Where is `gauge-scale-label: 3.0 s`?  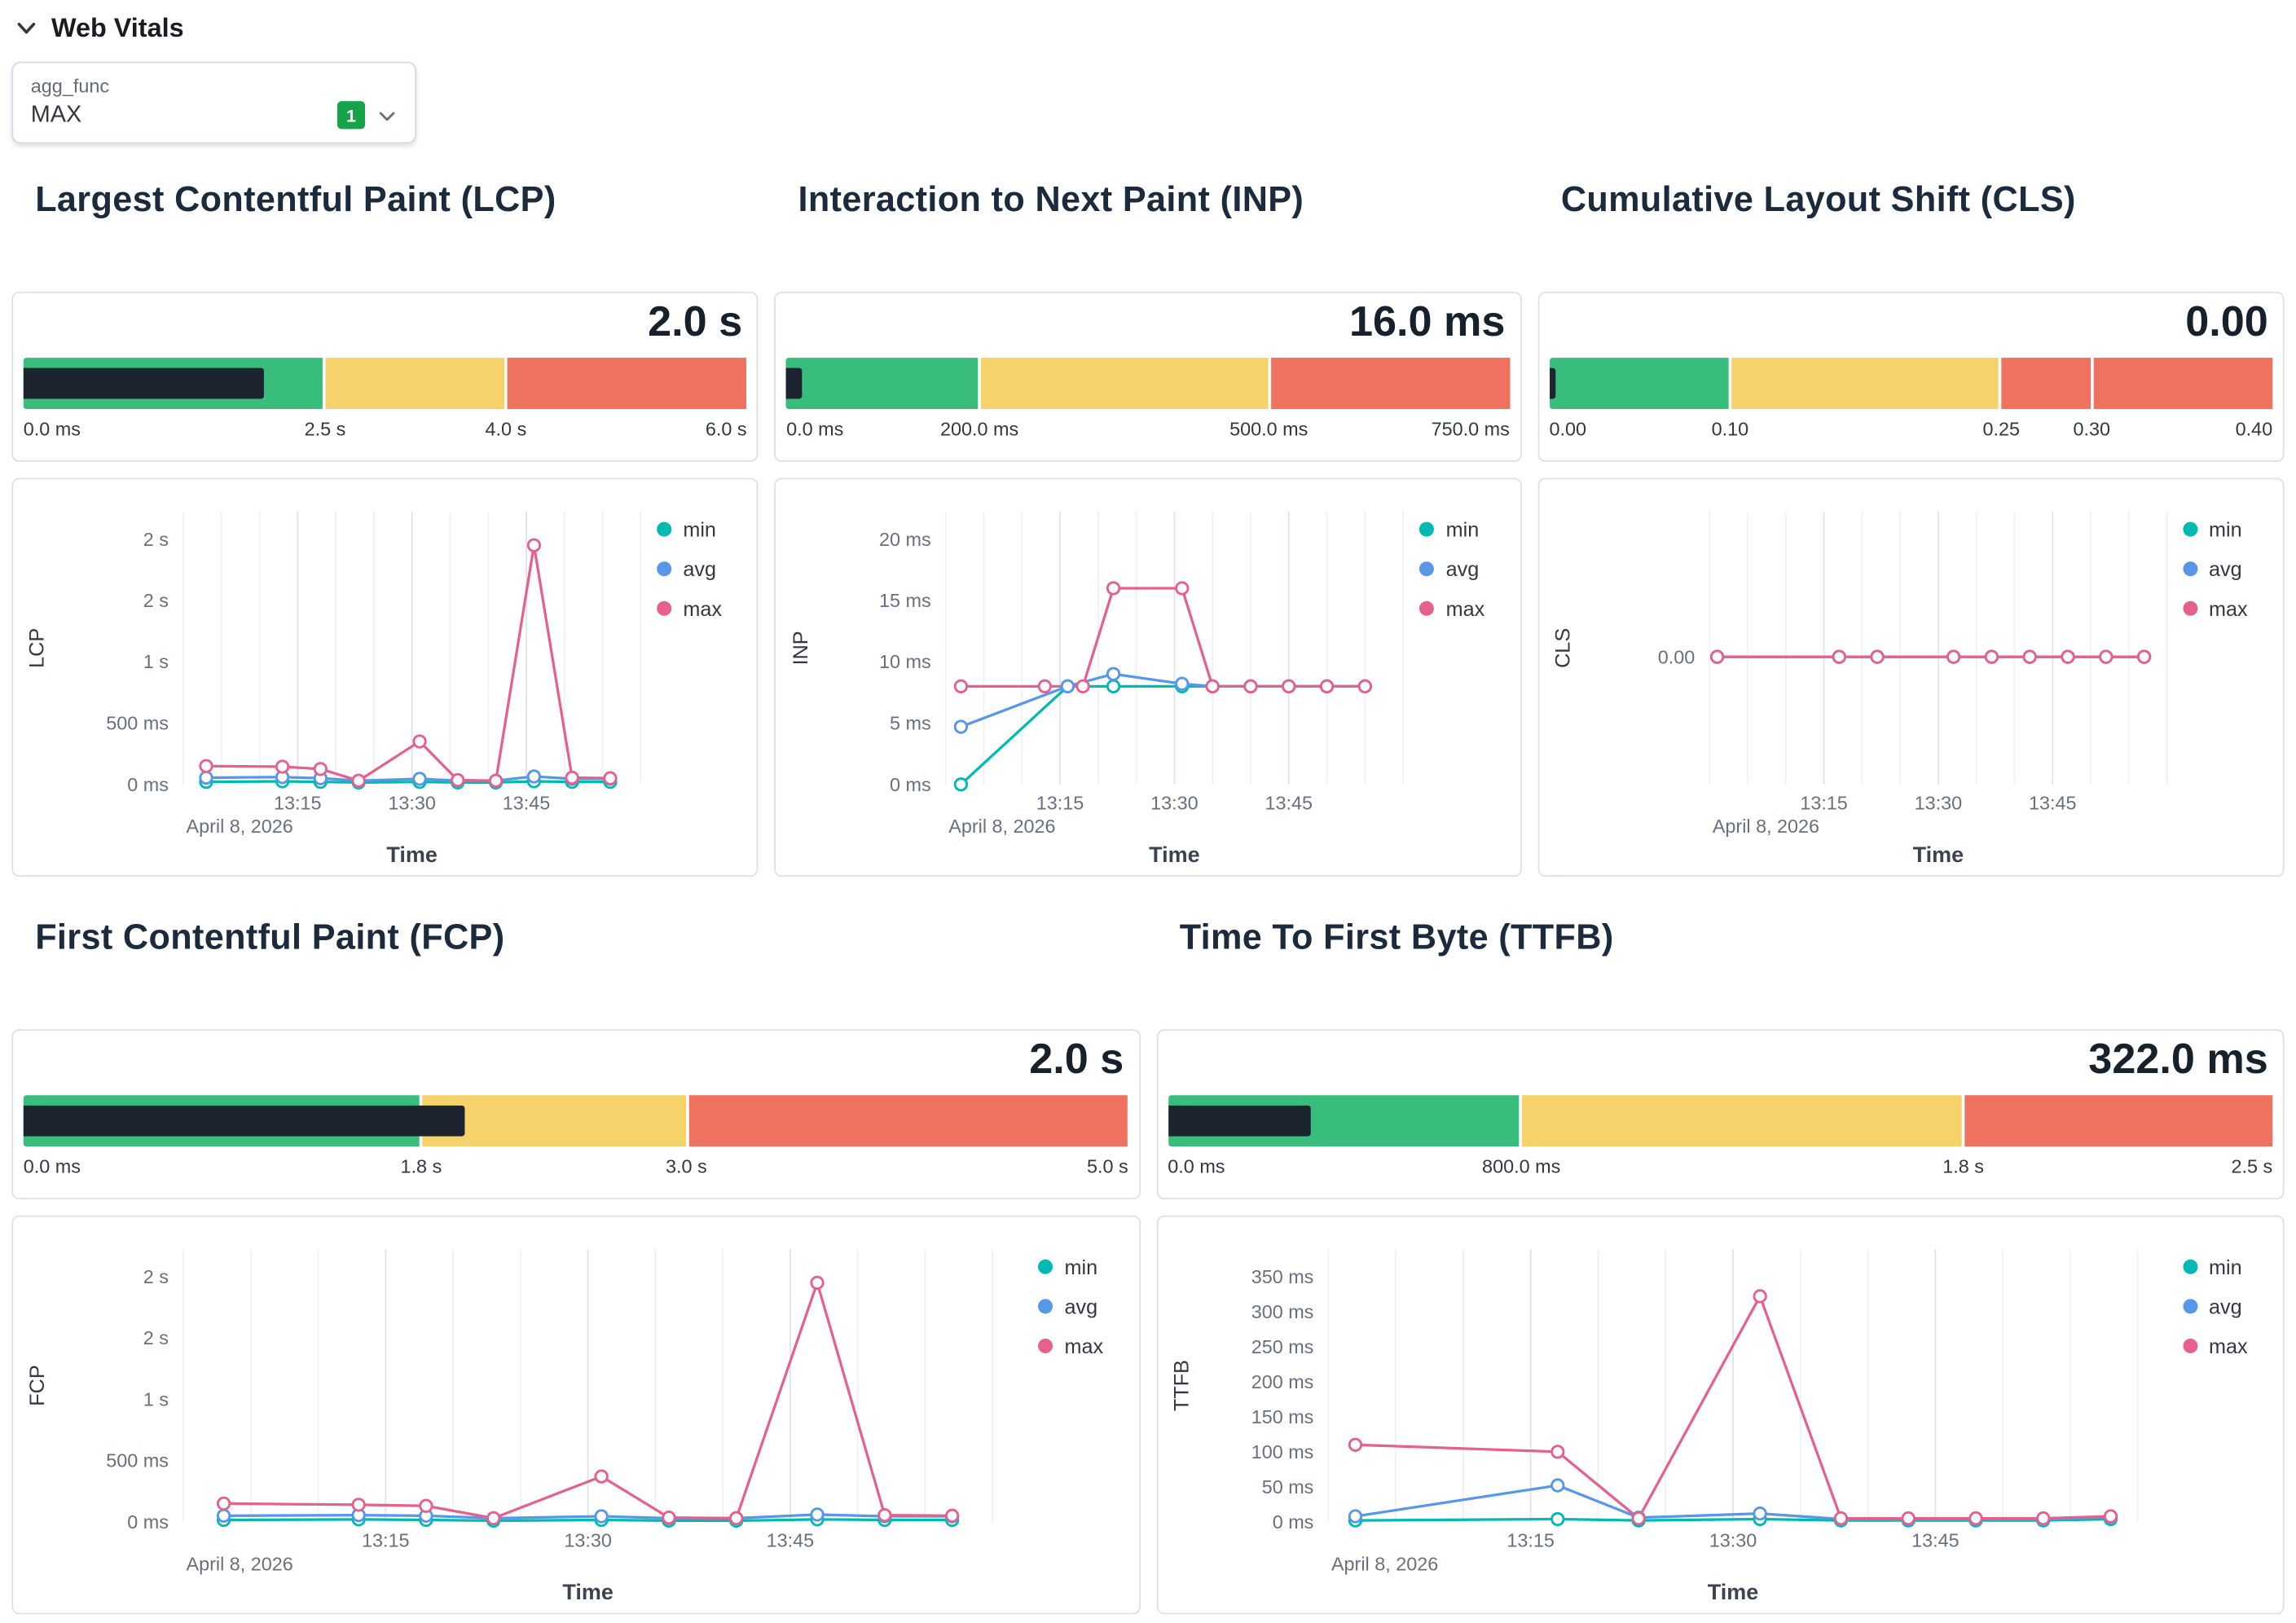
gauge-scale-label: 3.0 s is located at coordinates (686, 1166).